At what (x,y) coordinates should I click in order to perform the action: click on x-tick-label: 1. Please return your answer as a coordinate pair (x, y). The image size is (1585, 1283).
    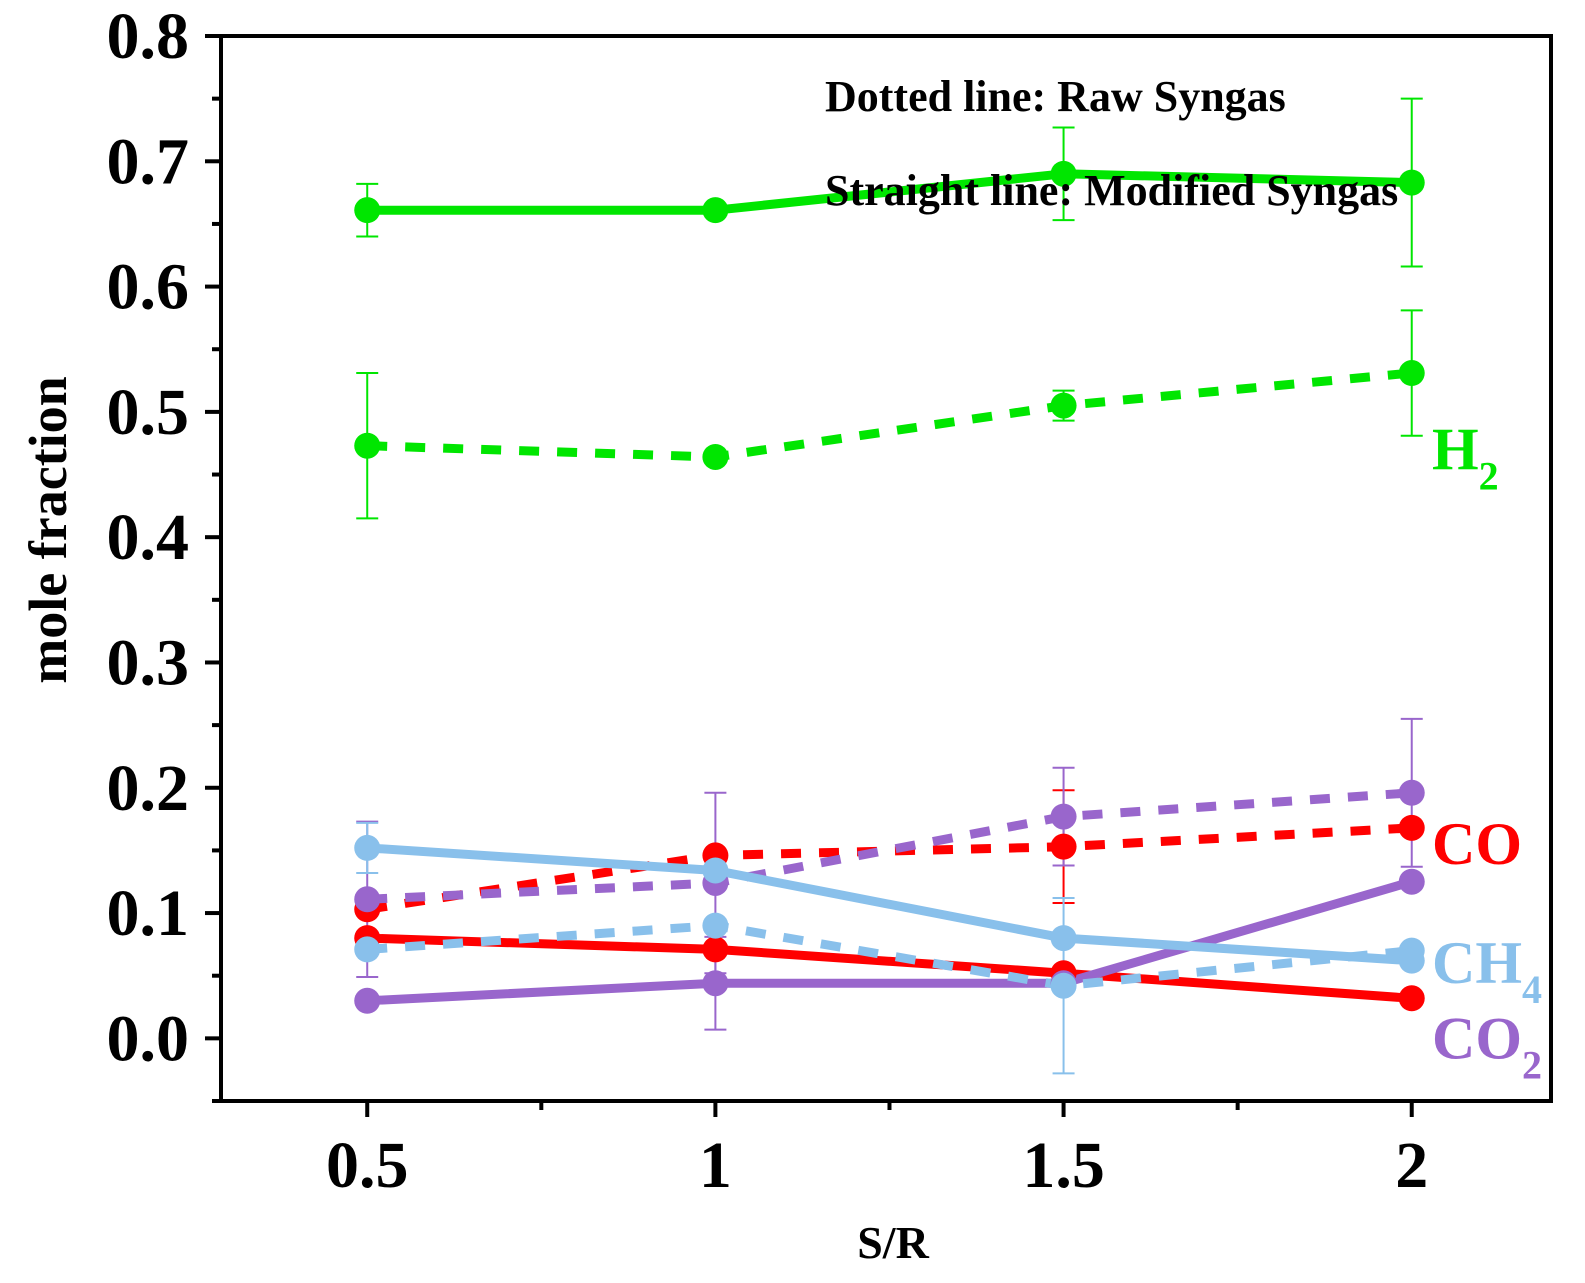
    Looking at the image, I should click on (715, 1165).